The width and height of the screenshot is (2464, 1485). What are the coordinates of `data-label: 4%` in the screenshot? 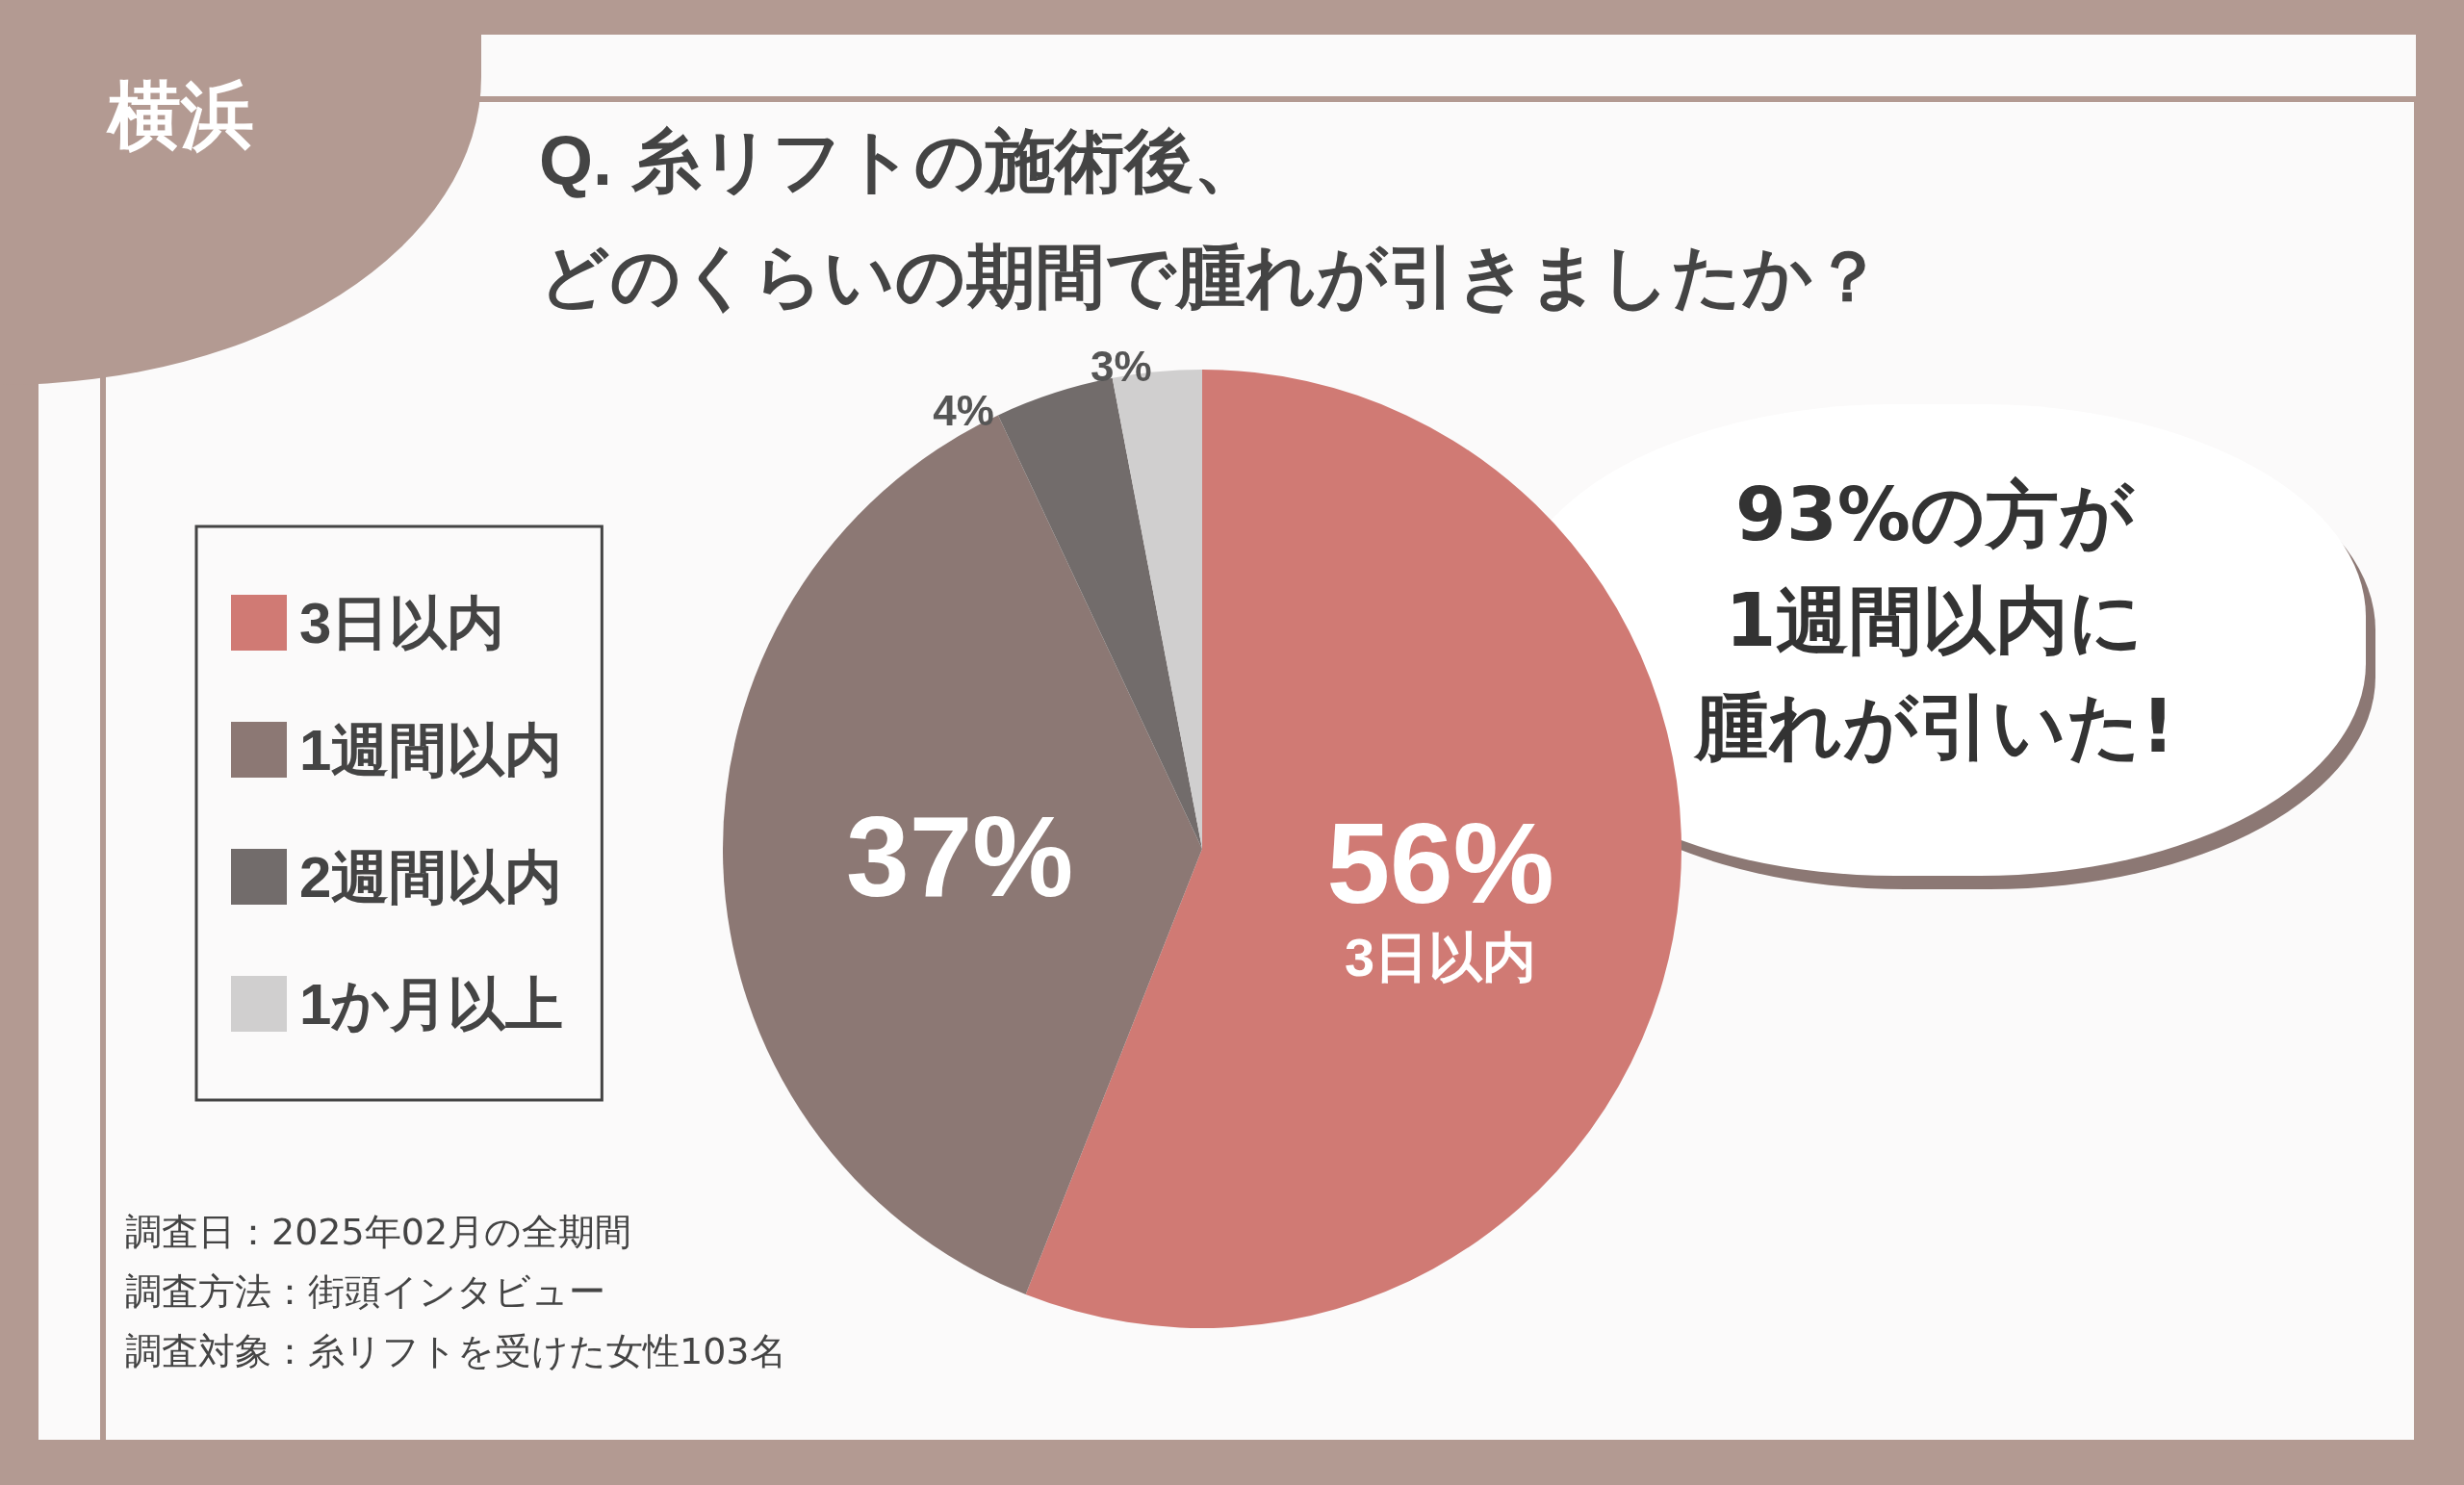 It's located at (963, 410).